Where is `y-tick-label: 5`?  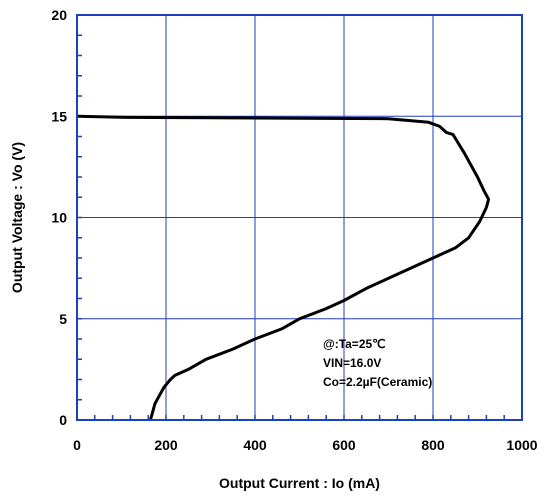
y-tick-label: 5 is located at coordinates (63, 319).